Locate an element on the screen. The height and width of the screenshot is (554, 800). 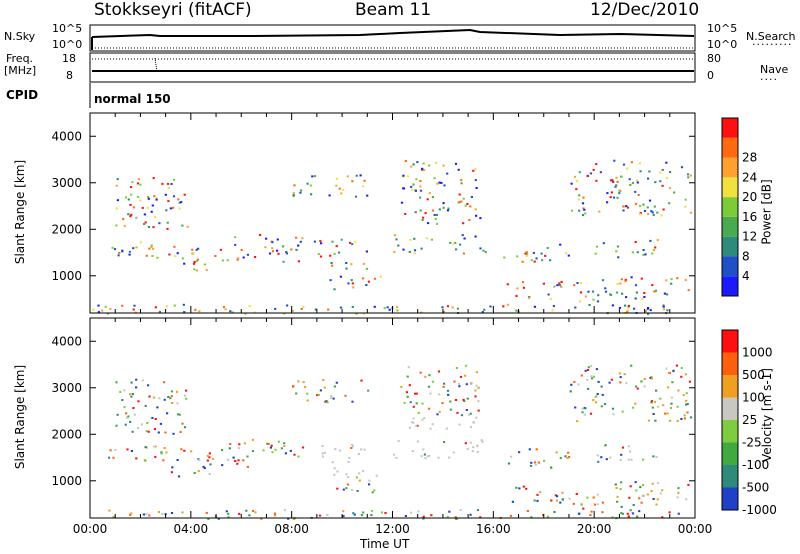
nsearch-legend-line: ········· is located at coordinates (772, 44).